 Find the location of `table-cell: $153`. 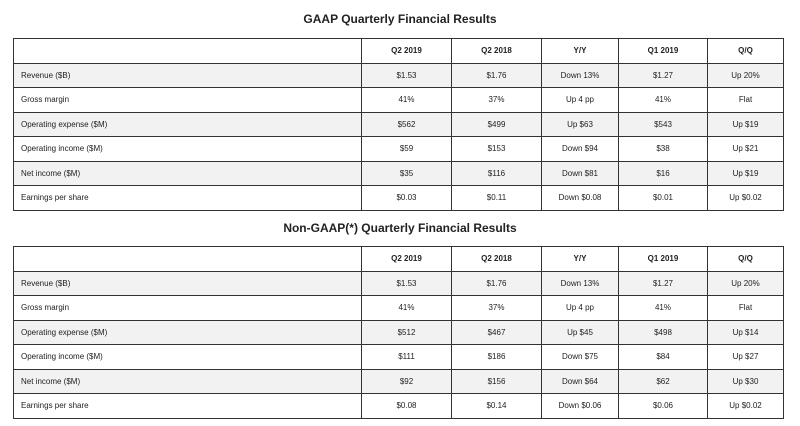

table-cell: $153 is located at coordinates (496, 149).